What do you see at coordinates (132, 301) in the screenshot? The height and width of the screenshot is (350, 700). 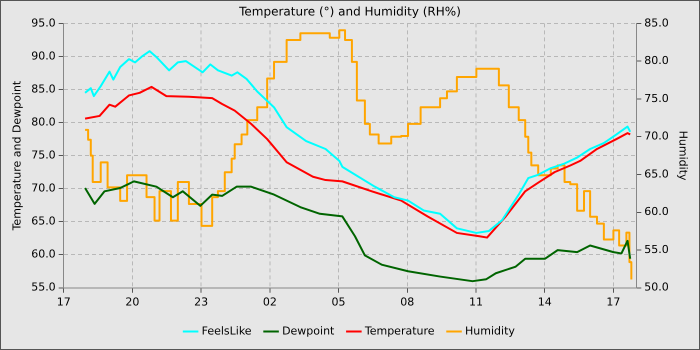 I see `x-tick-label: 20` at bounding box center [132, 301].